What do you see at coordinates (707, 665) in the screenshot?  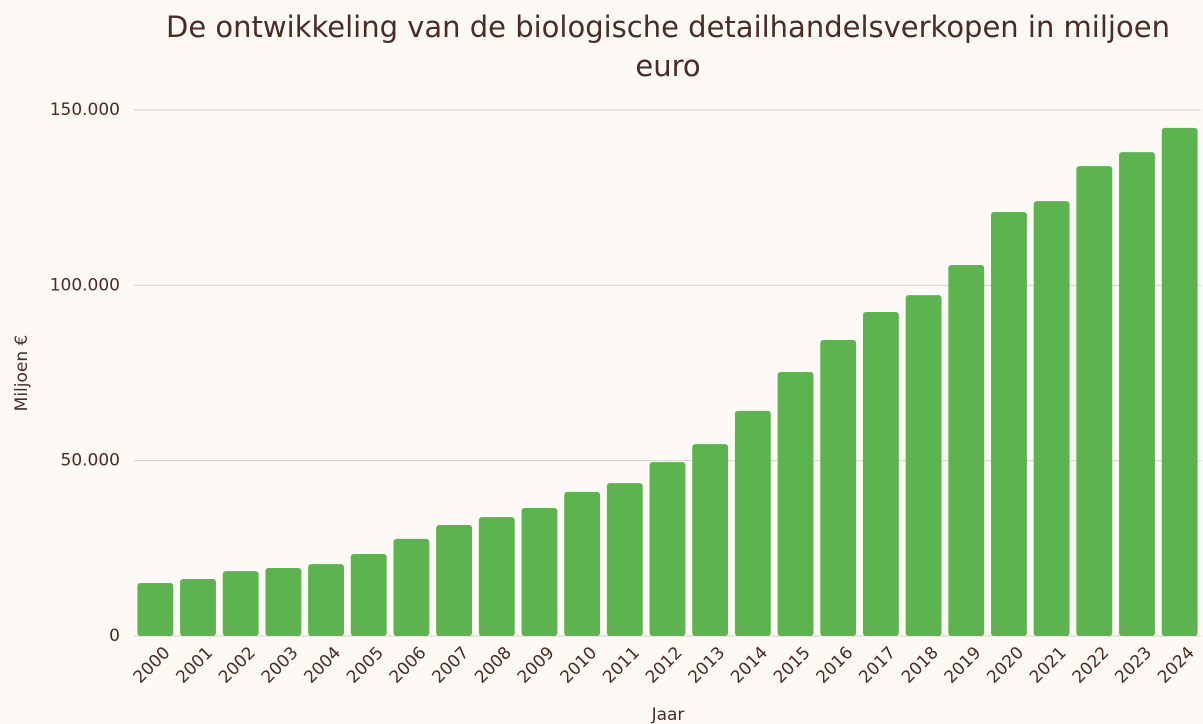 I see `x-tick-label: 2013` at bounding box center [707, 665].